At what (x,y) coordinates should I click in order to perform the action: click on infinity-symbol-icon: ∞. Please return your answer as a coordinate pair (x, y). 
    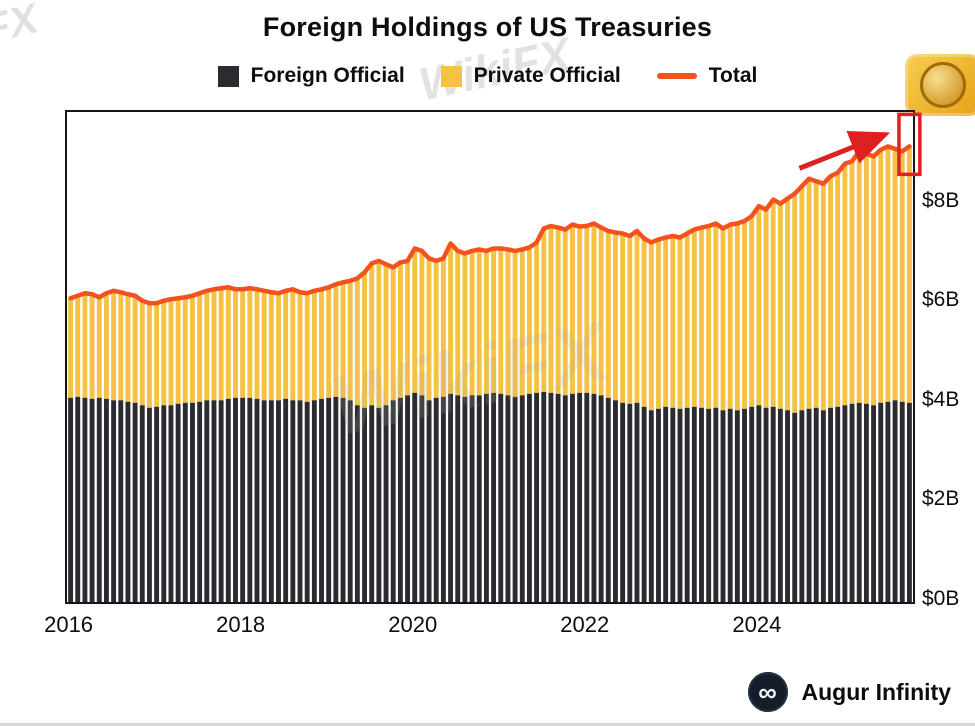
    Looking at the image, I should click on (767, 692).